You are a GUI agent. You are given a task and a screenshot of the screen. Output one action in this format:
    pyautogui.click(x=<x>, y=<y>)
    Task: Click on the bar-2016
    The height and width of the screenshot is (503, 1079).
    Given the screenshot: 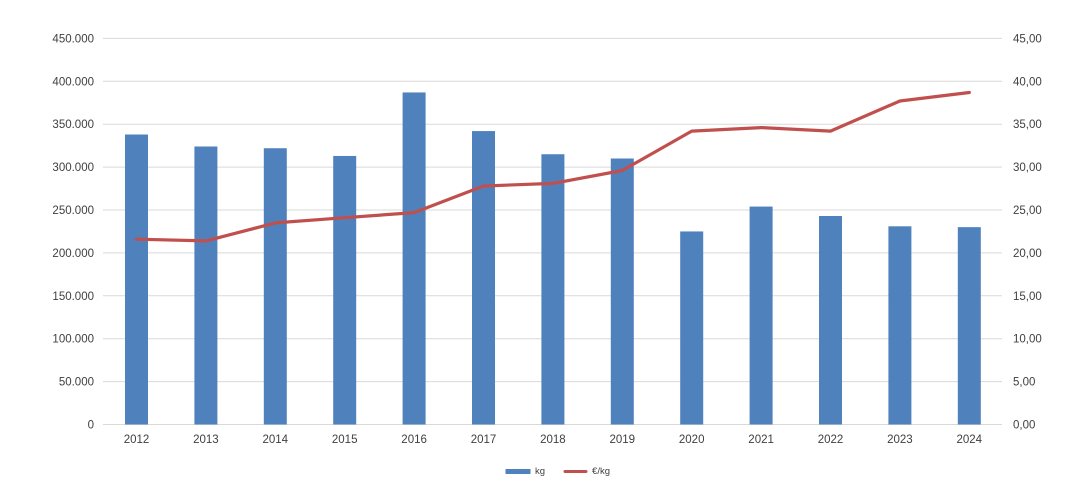 What is the action you would take?
    pyautogui.click(x=414, y=258)
    